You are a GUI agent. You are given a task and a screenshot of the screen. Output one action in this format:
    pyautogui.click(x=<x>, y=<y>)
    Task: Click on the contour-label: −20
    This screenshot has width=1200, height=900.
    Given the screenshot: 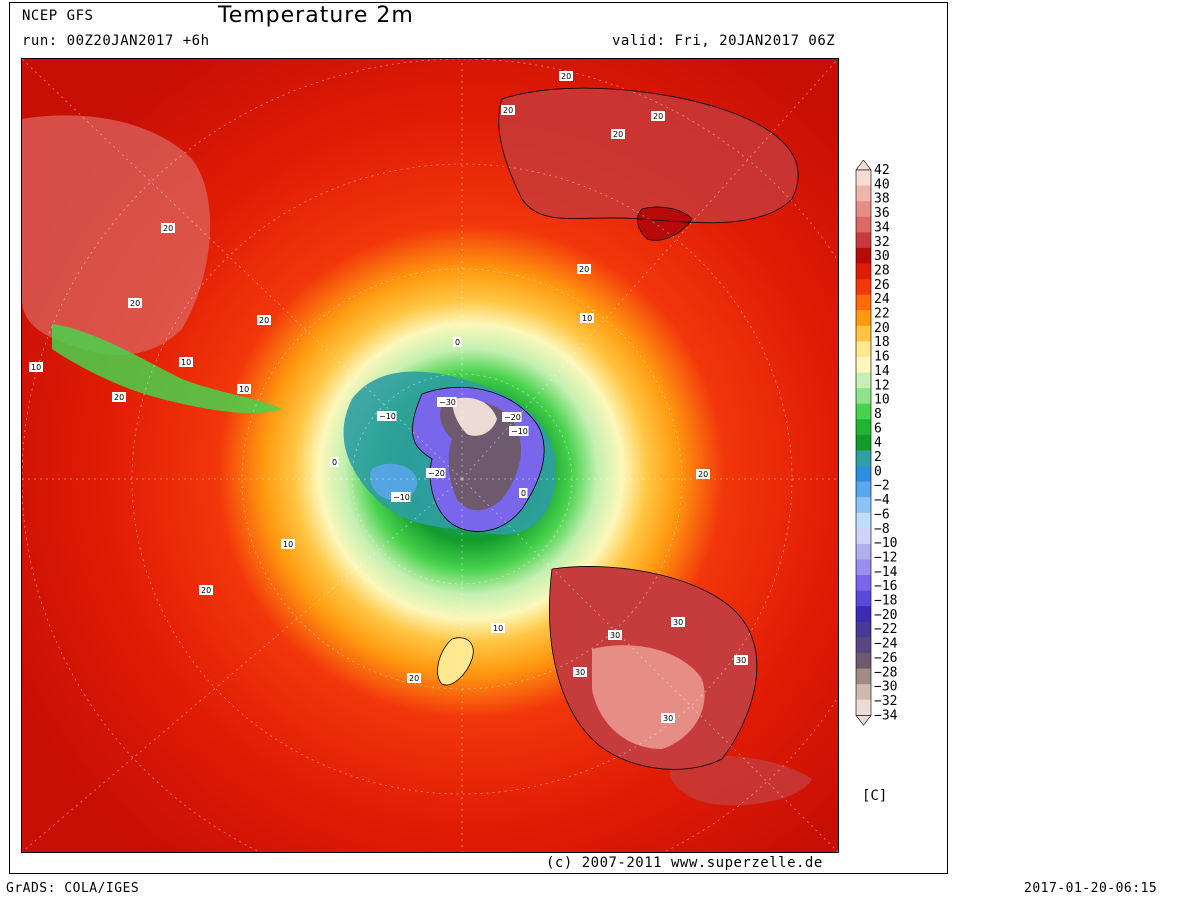 What is the action you would take?
    pyautogui.click(x=436, y=473)
    